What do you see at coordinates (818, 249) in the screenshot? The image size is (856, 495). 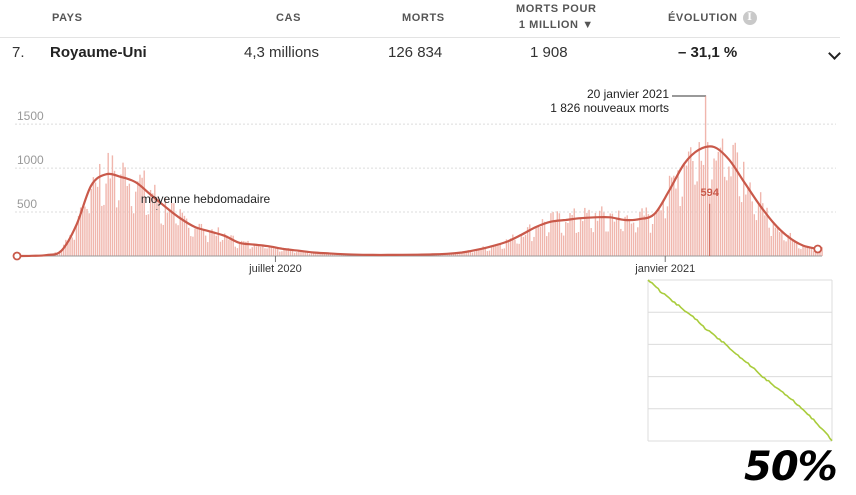 I see `end-point` at bounding box center [818, 249].